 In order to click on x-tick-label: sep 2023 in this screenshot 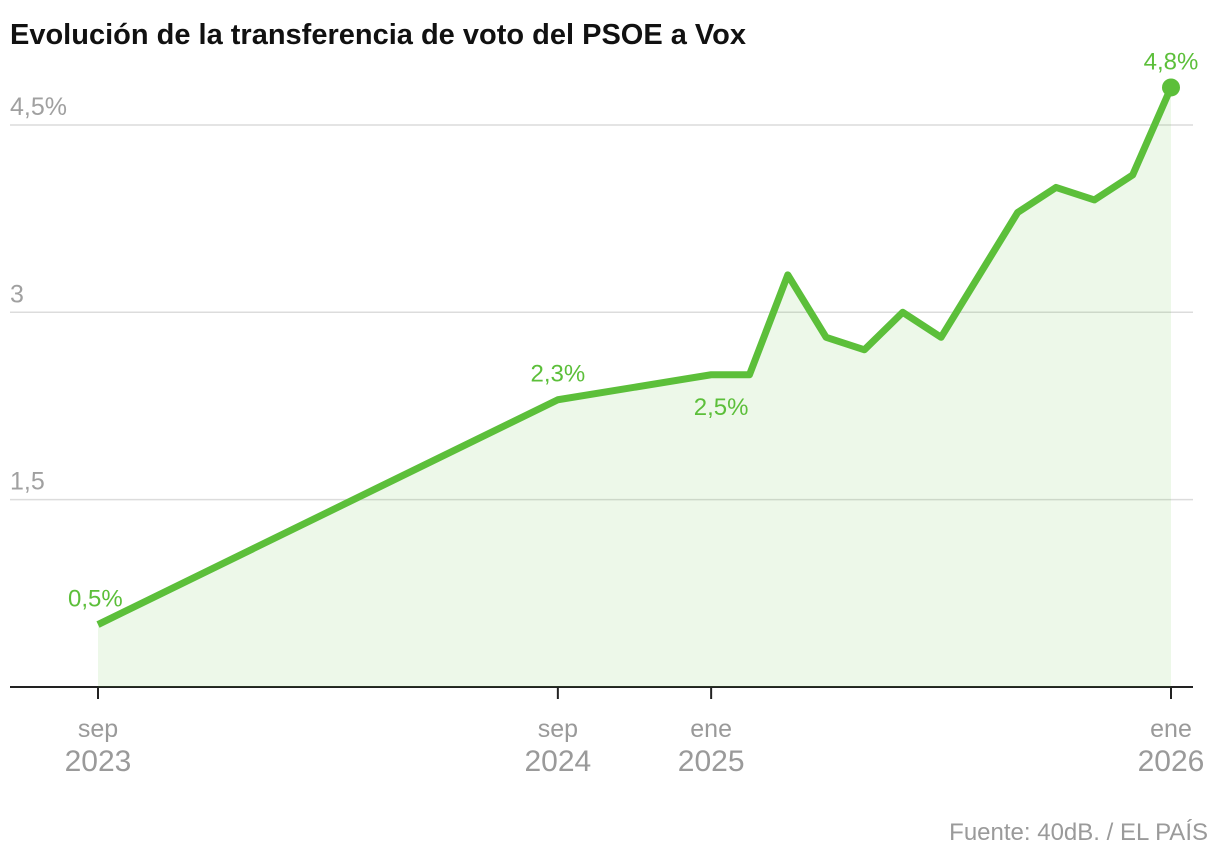, I will do `click(98, 746)`.